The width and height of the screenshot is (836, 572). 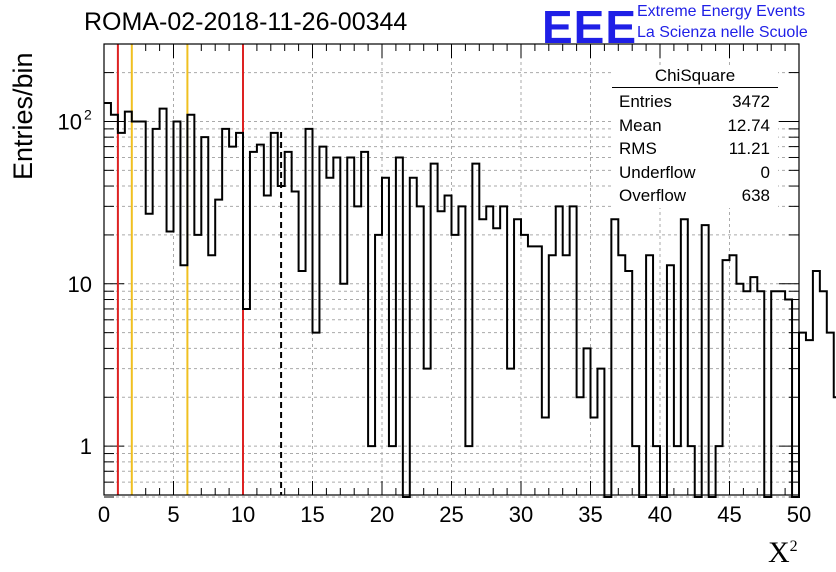 What do you see at coordinates (86, 446) in the screenshot?
I see `y-tick-label: 1` at bounding box center [86, 446].